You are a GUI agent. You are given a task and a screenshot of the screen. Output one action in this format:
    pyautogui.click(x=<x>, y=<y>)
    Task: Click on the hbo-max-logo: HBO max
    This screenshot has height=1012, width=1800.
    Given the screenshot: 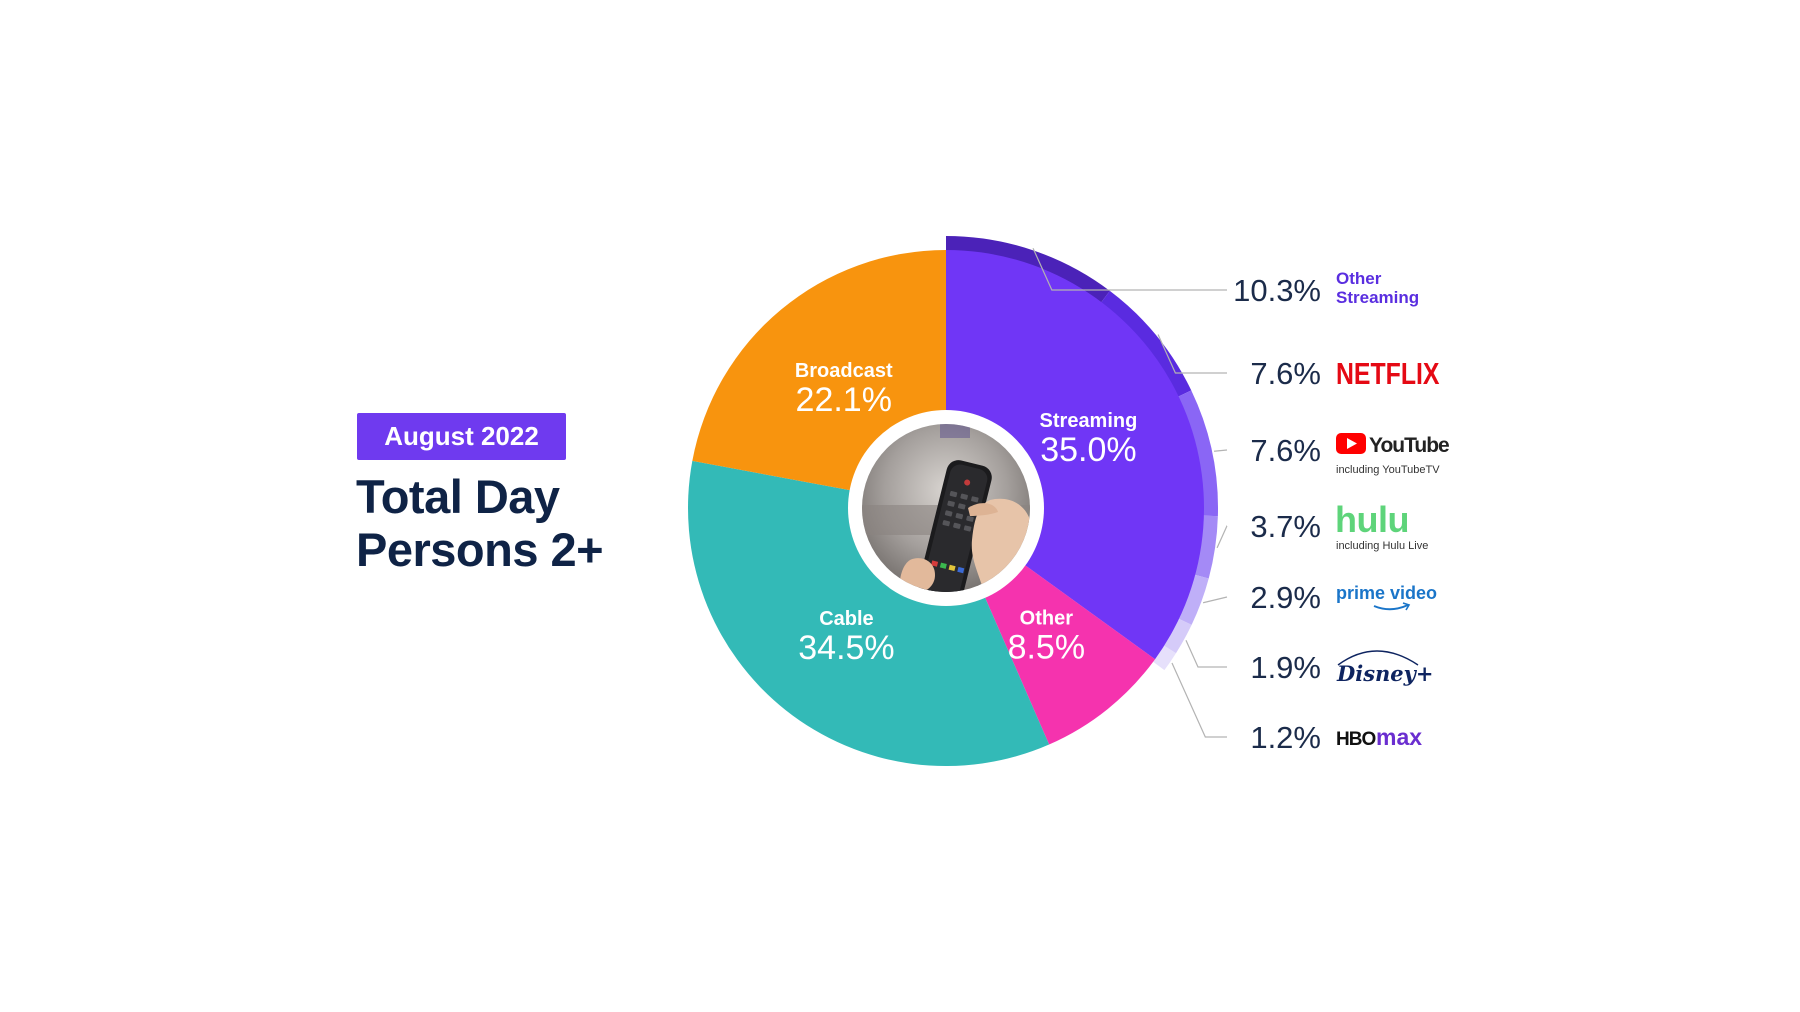 What is the action you would take?
    pyautogui.click(x=1379, y=737)
    